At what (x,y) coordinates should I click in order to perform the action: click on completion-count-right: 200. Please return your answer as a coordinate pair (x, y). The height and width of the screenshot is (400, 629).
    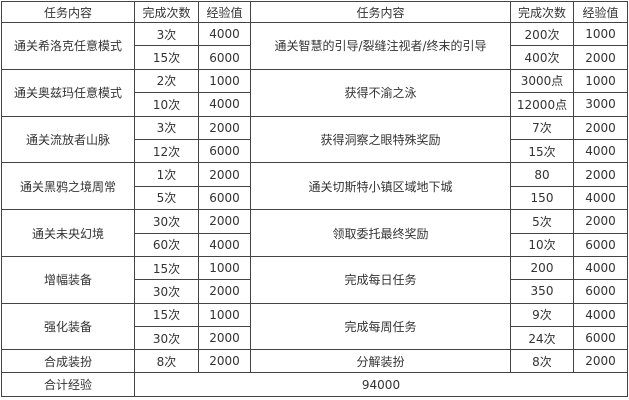
    Looking at the image, I should click on (542, 268).